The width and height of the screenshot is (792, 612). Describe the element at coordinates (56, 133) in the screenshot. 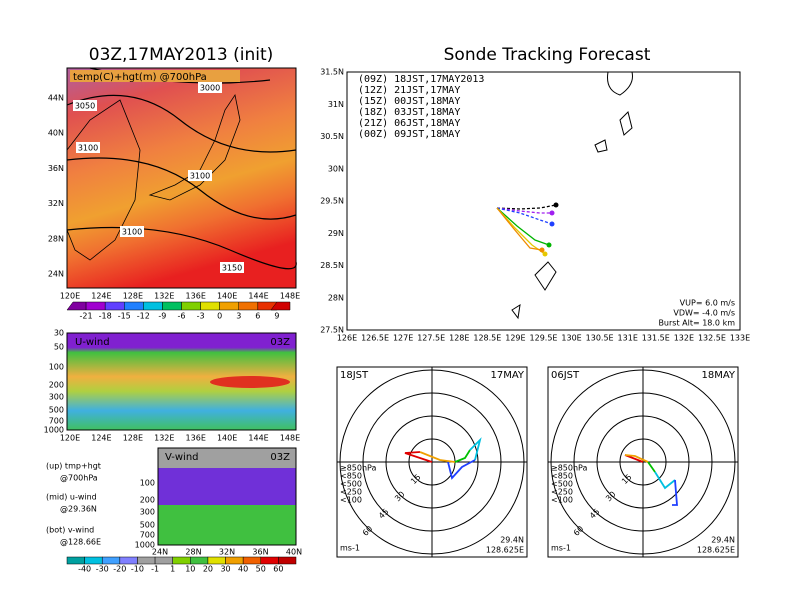

I see `y-tick-label: 40N` at that location.